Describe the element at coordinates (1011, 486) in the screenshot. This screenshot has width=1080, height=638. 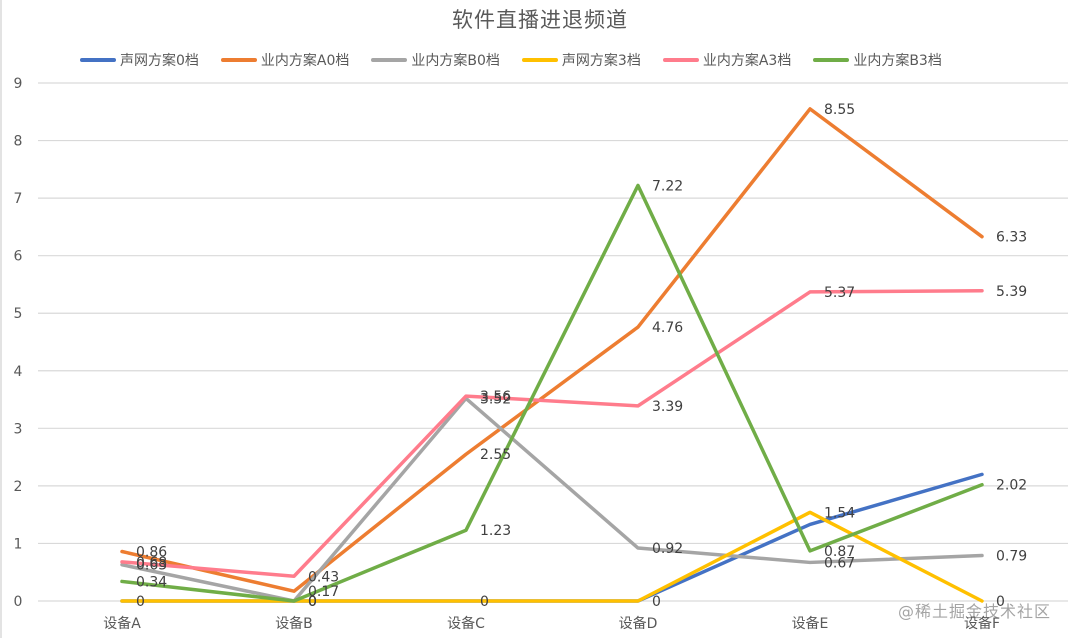
I see `data-label: 2.02` at that location.